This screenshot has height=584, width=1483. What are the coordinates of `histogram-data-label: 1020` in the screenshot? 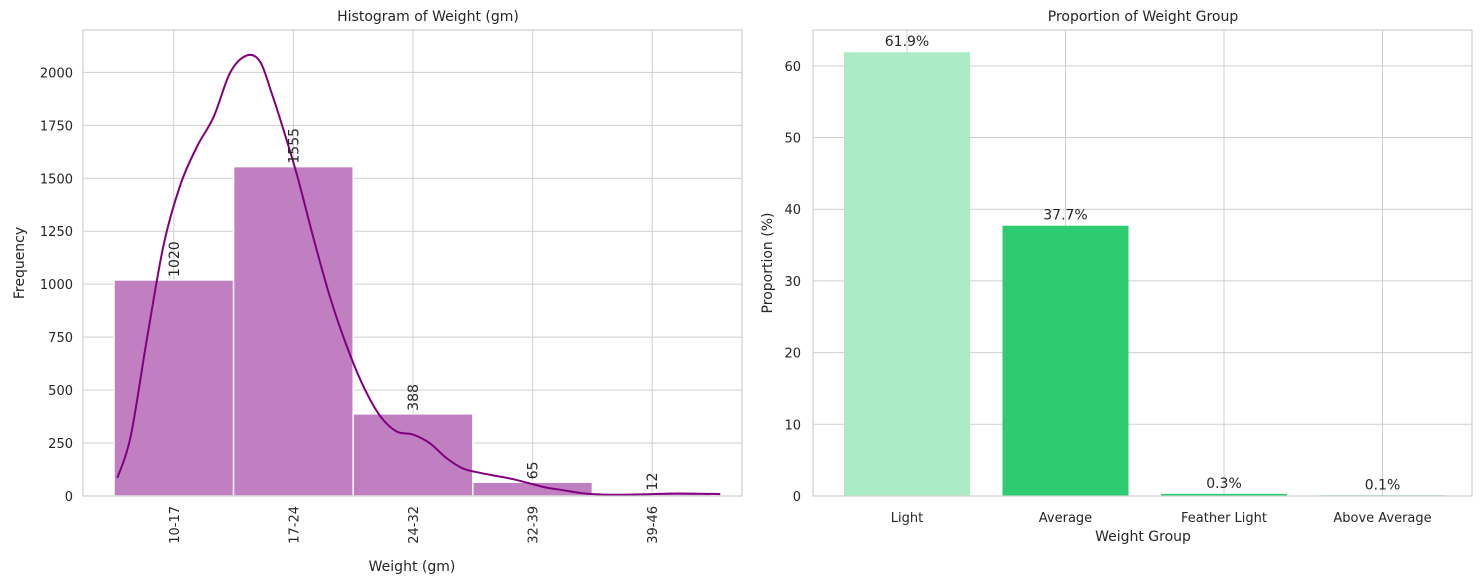 It's located at (175, 259).